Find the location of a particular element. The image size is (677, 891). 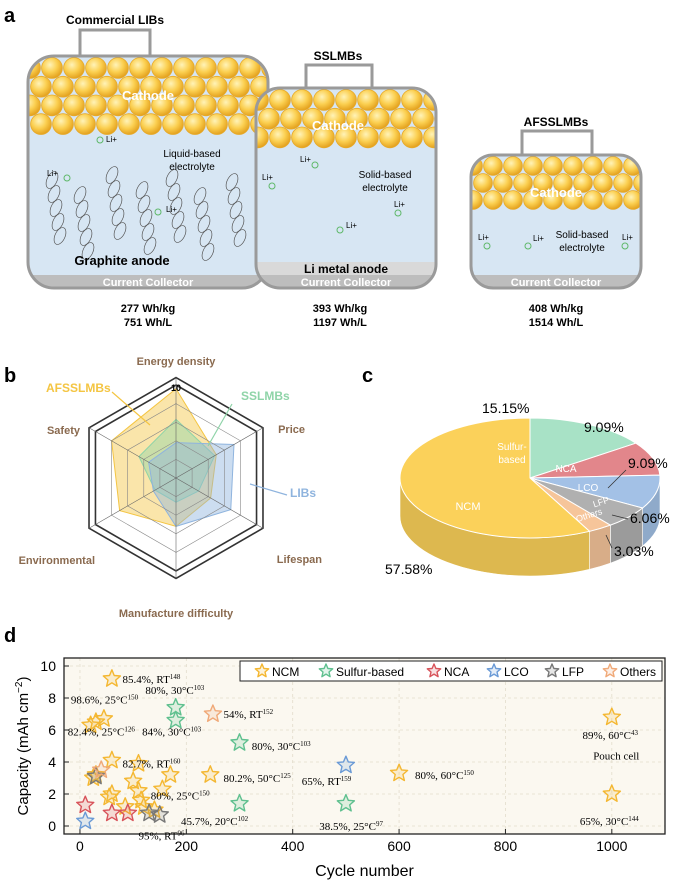

x-tick-label: 400 is located at coordinates (293, 846).